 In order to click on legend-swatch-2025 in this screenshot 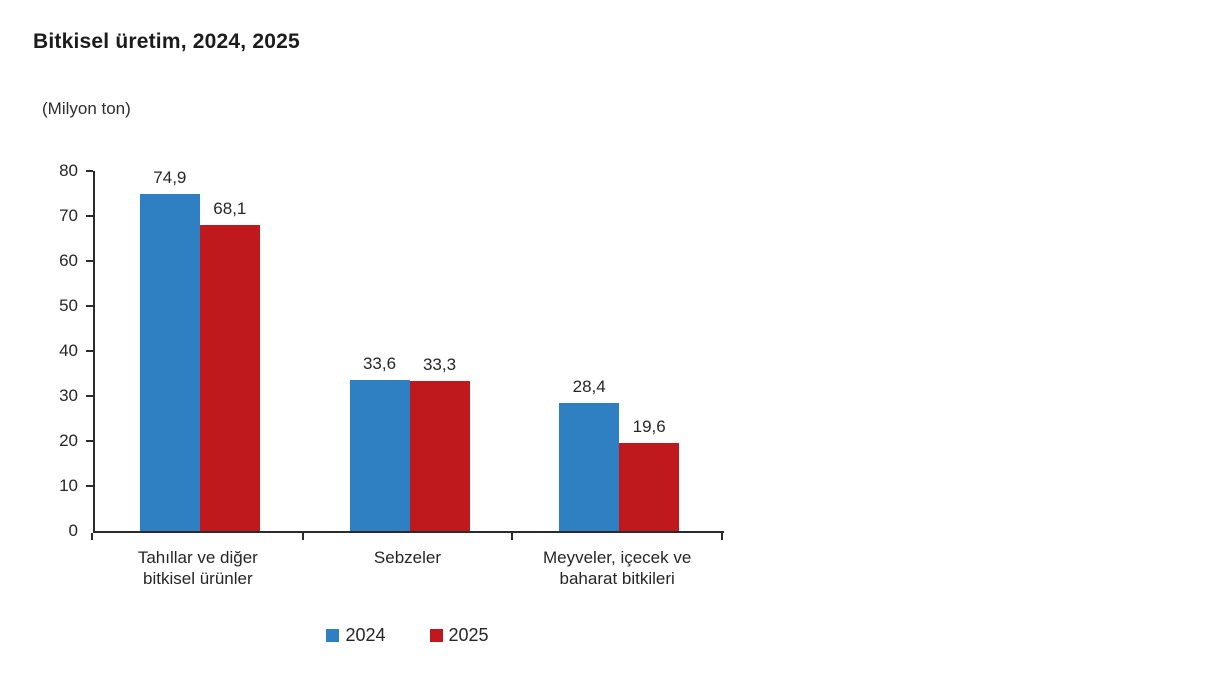, I will do `click(436, 635)`.